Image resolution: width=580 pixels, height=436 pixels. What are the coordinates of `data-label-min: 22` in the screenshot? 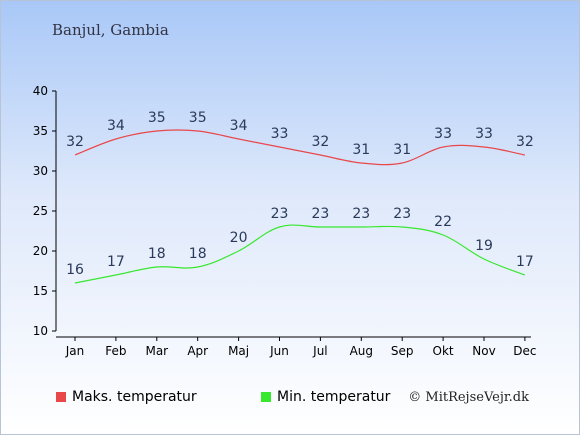 It's located at (443, 222).